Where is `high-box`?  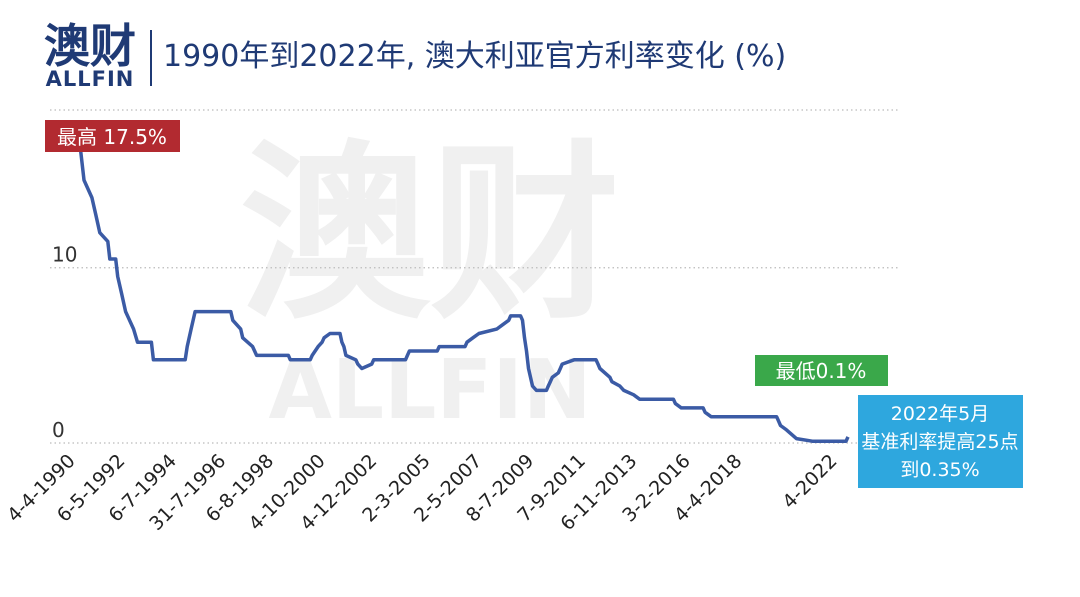
high-box is located at coordinates (112, 136).